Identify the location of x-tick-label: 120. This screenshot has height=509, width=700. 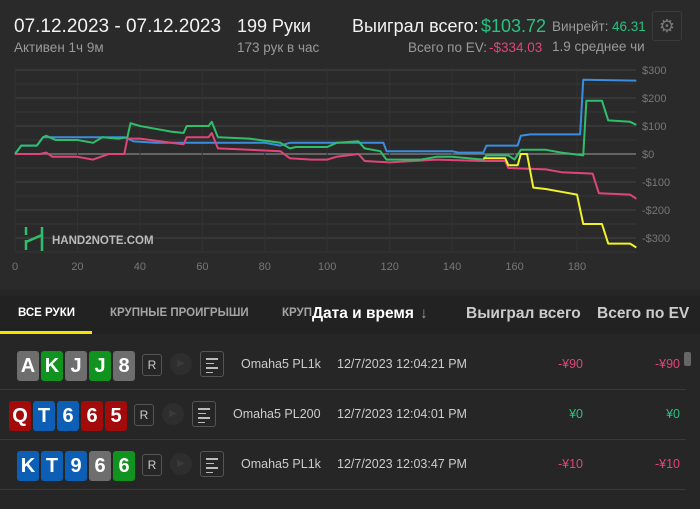
(389, 267).